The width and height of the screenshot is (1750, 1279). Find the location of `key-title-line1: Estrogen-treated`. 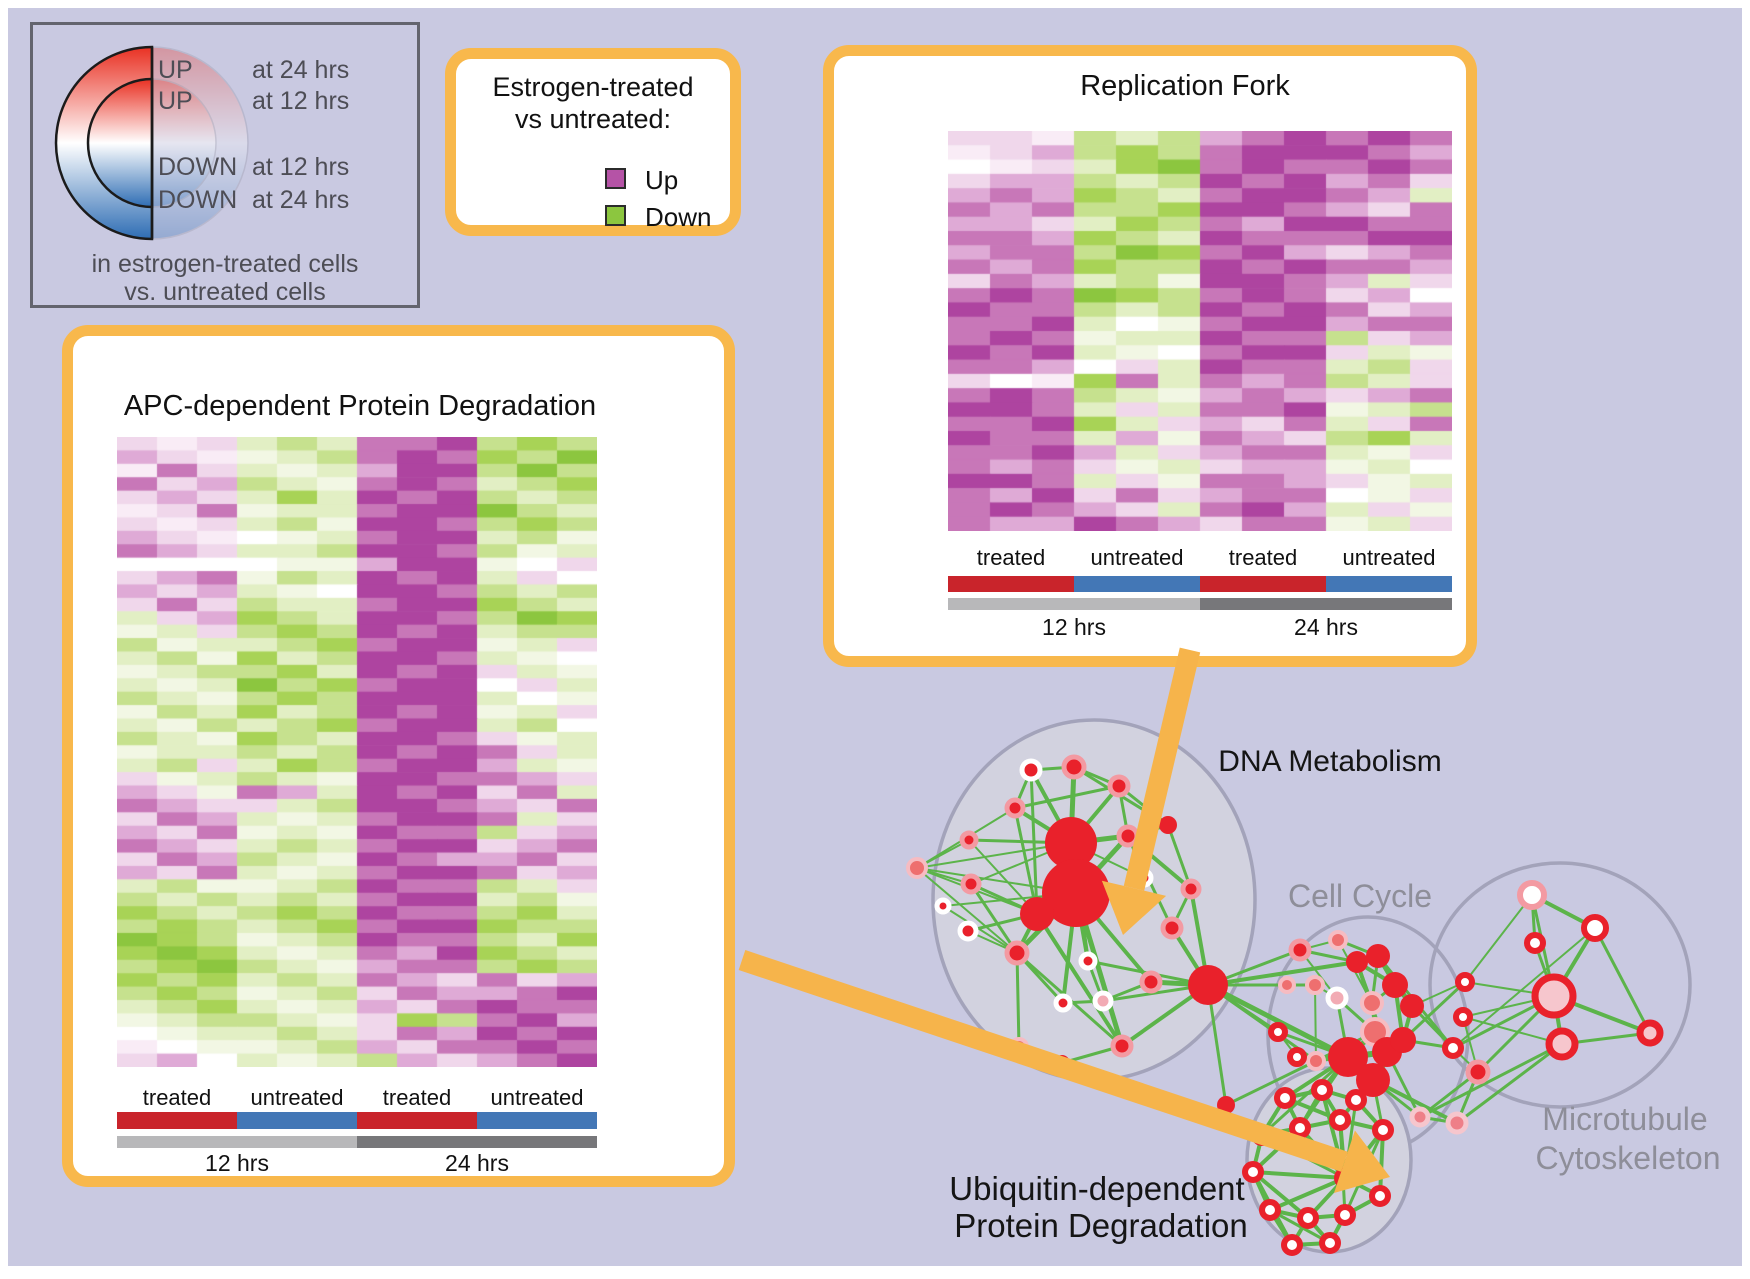

key-title-line1: Estrogen-treated is located at coordinates (593, 87).